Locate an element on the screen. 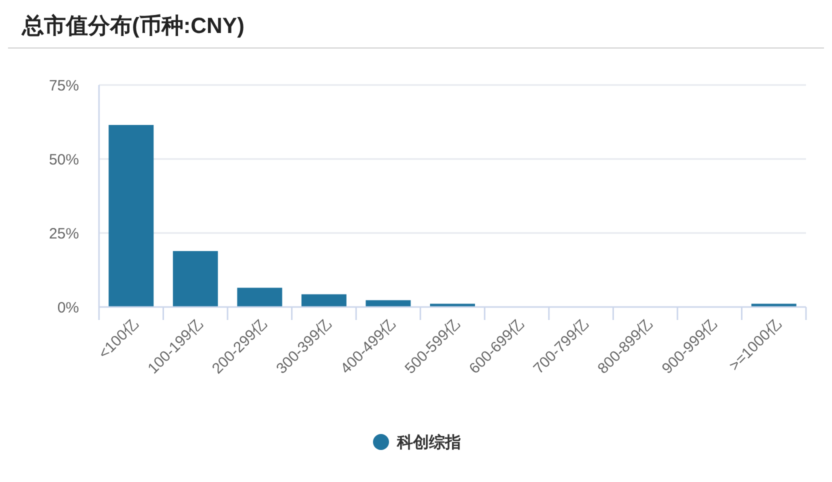  y-tick-label: 50% is located at coordinates (63, 159).